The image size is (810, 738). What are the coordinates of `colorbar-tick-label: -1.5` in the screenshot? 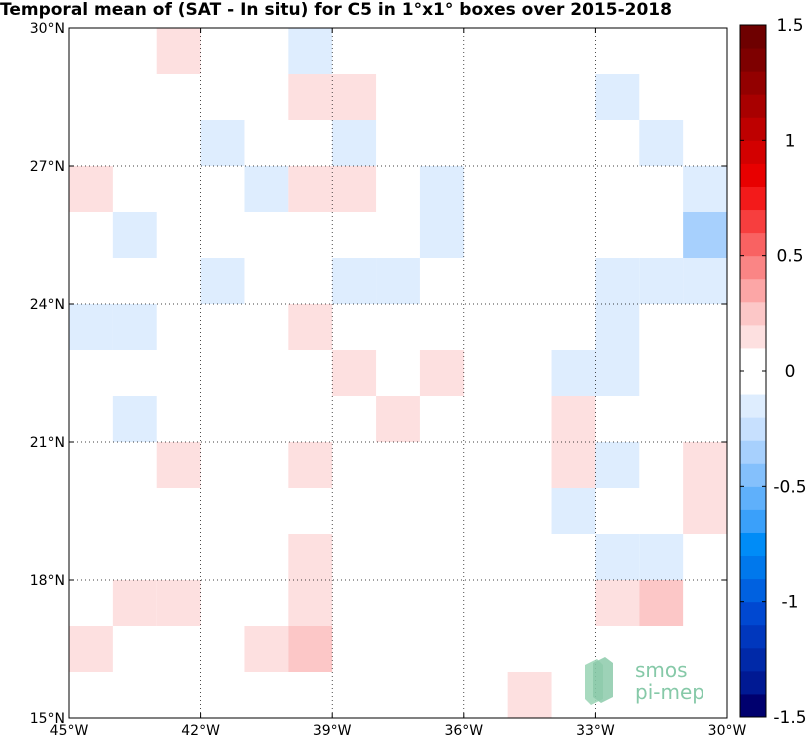 It's located at (789, 718).